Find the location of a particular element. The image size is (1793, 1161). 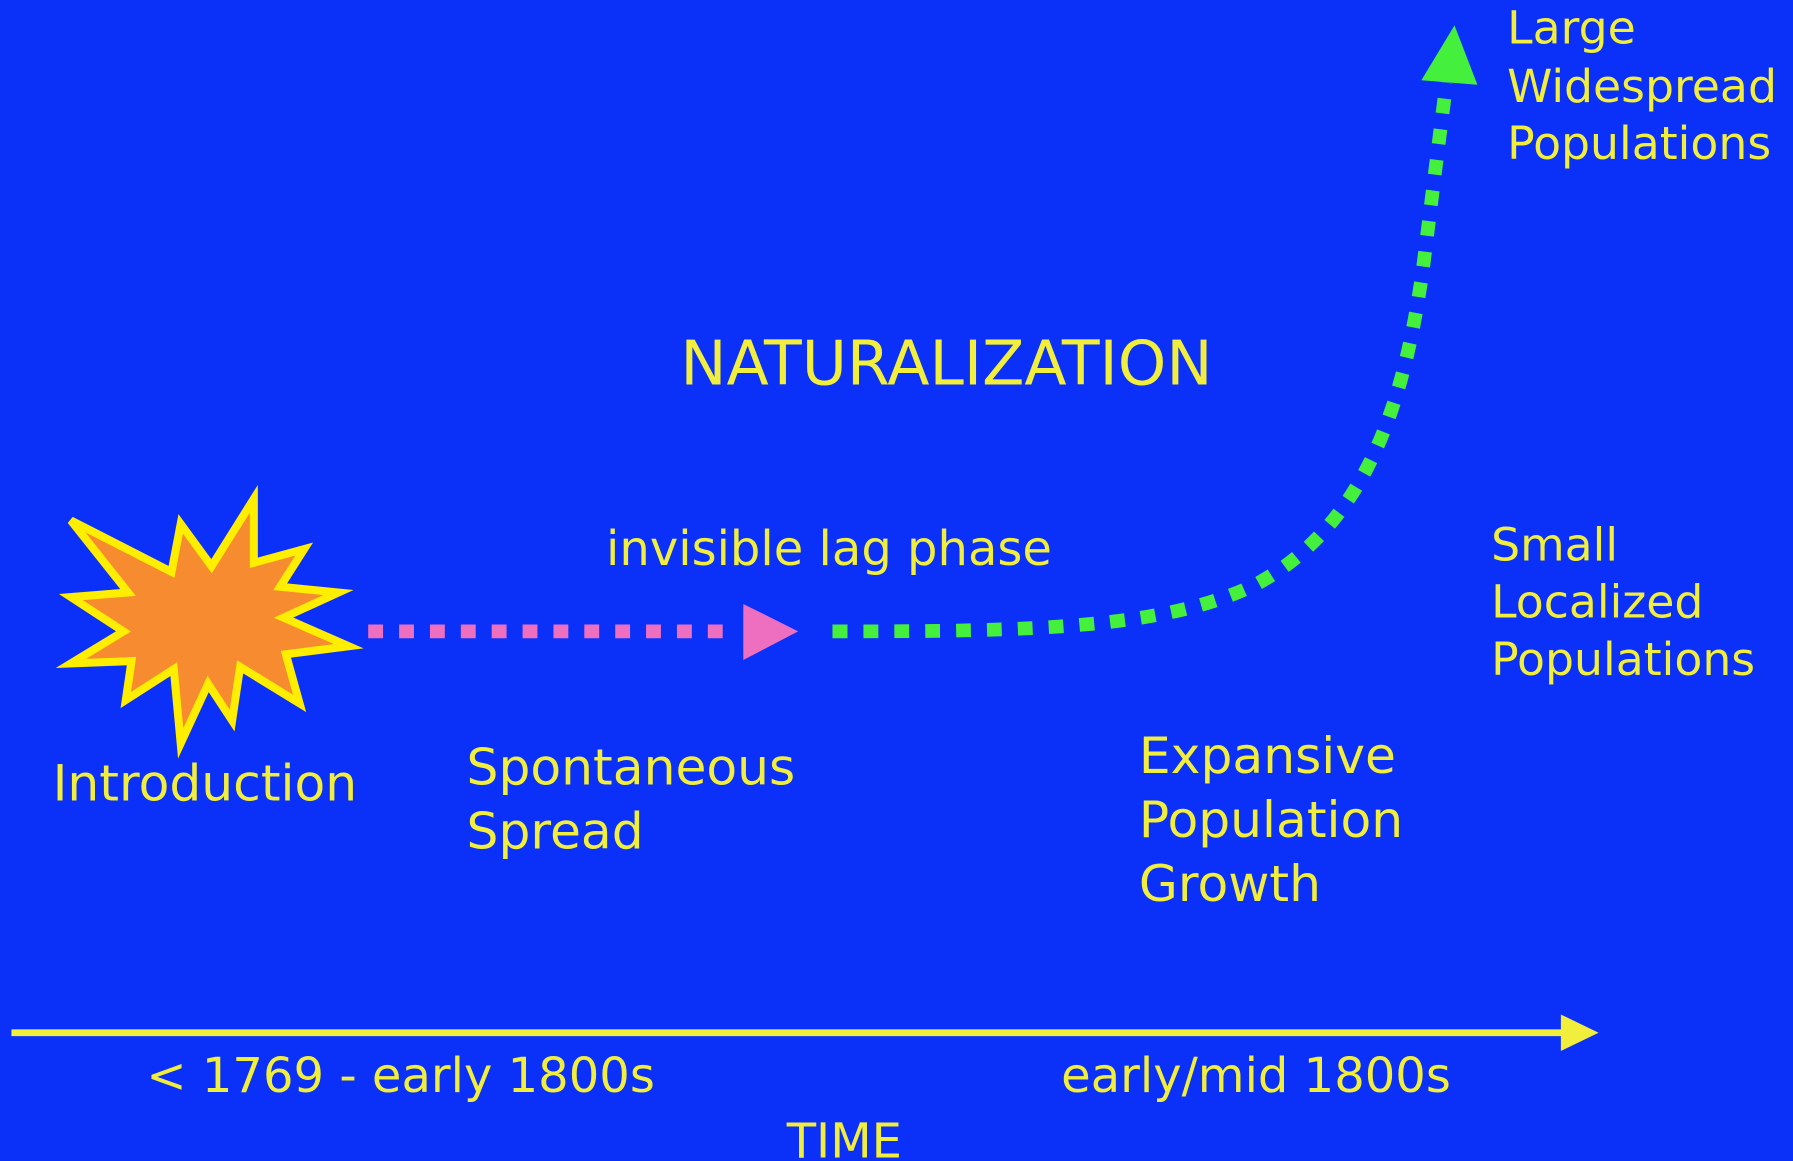

introduction-burst is located at coordinates (209, 621).